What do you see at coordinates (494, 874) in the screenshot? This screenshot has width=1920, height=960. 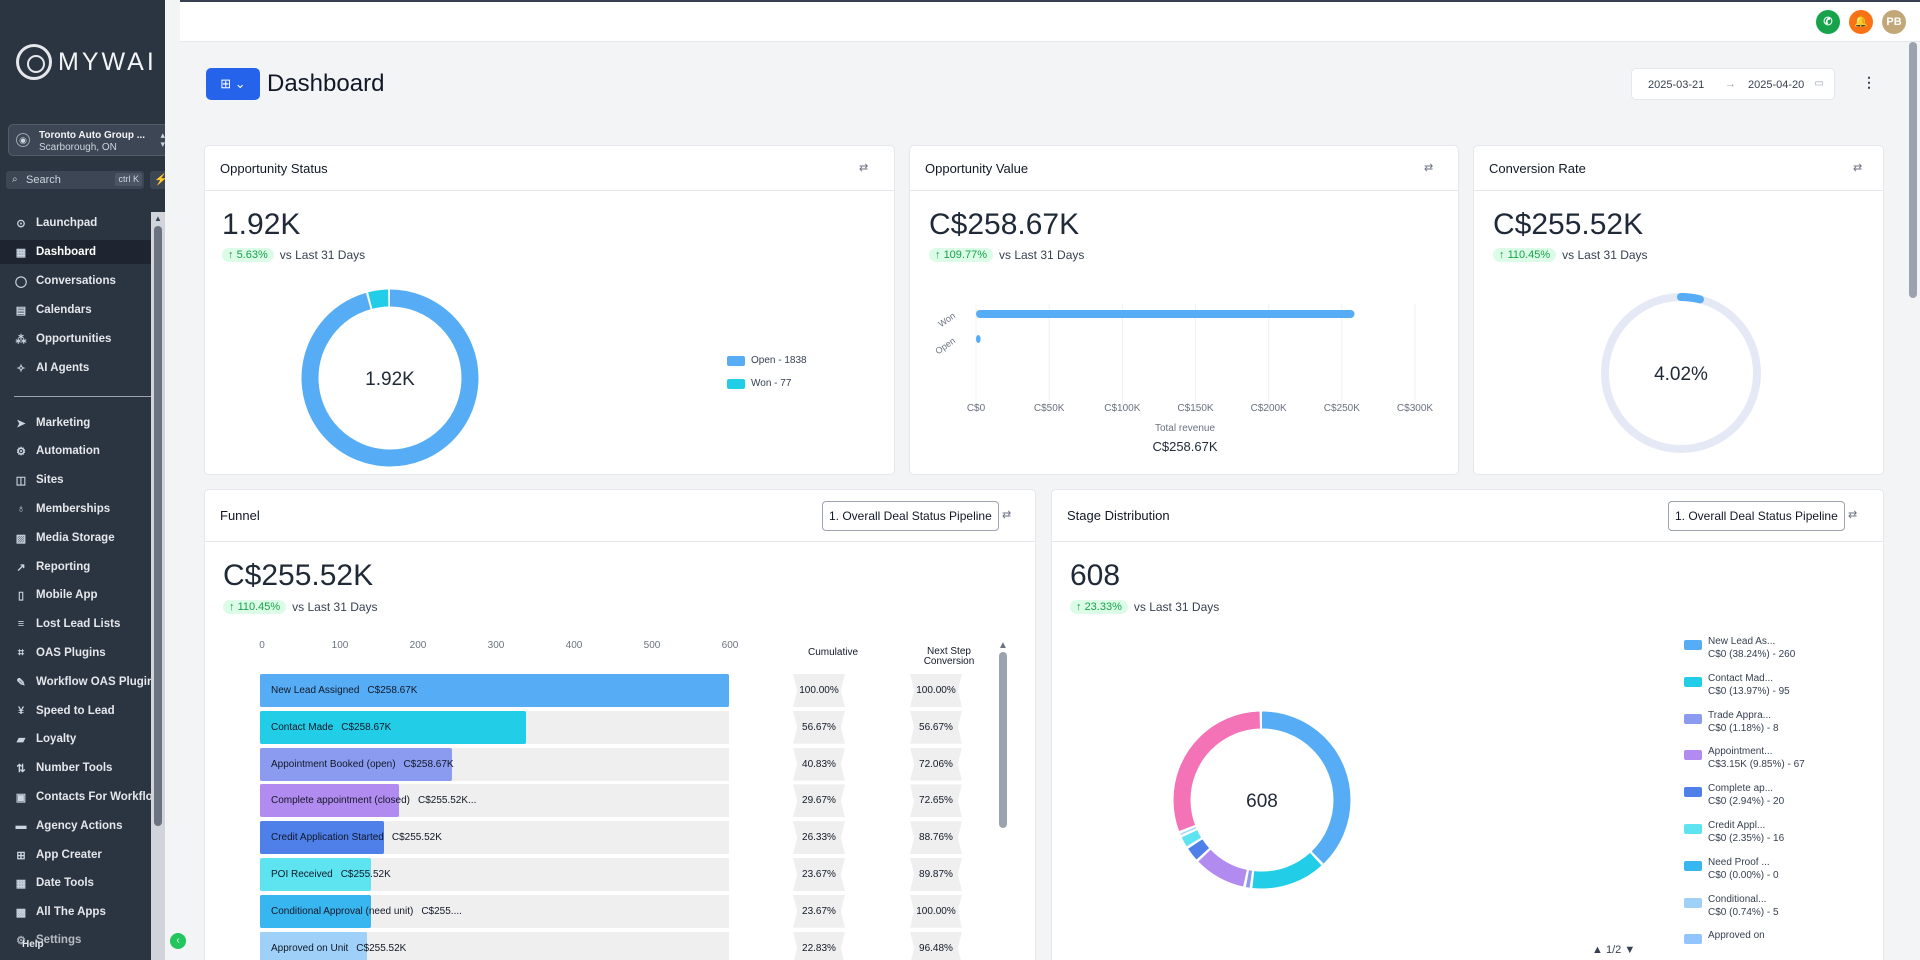 I see `funnel-row: POI Received C$255.52K` at bounding box center [494, 874].